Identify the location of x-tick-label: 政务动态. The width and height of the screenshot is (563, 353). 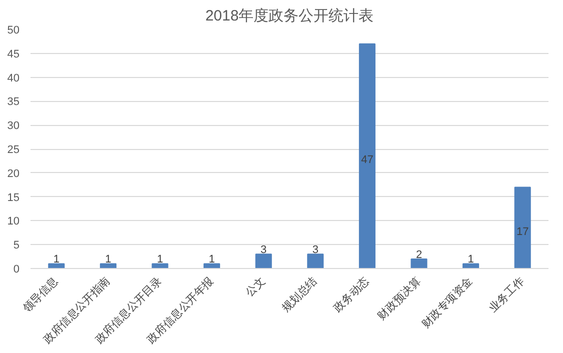
(351, 294).